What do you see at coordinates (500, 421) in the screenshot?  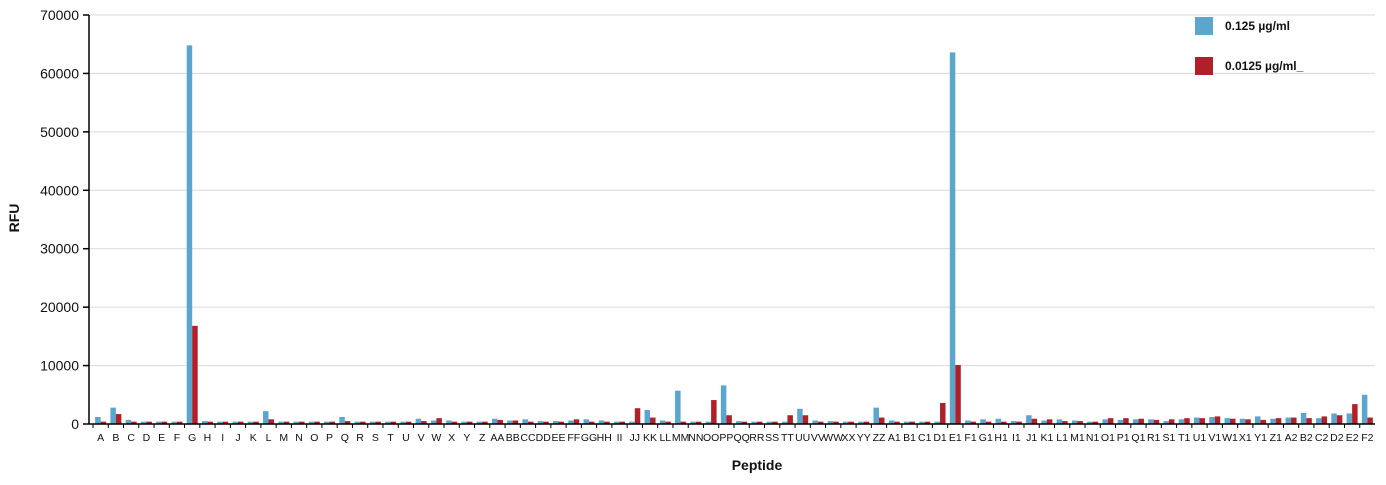 I see `bar-series2-AA` at bounding box center [500, 421].